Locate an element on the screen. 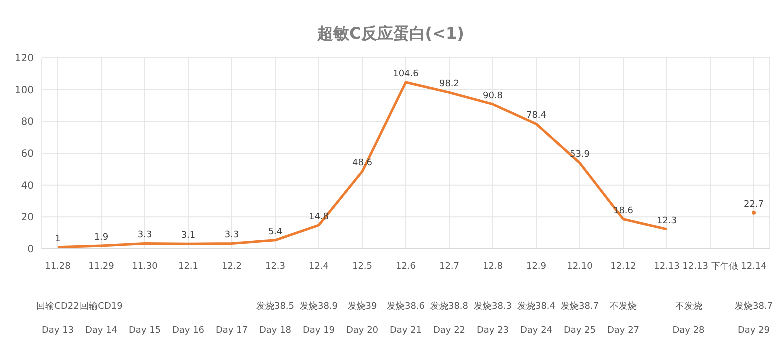 This screenshot has width=782, height=347. data-label: 3.1 is located at coordinates (188, 236).